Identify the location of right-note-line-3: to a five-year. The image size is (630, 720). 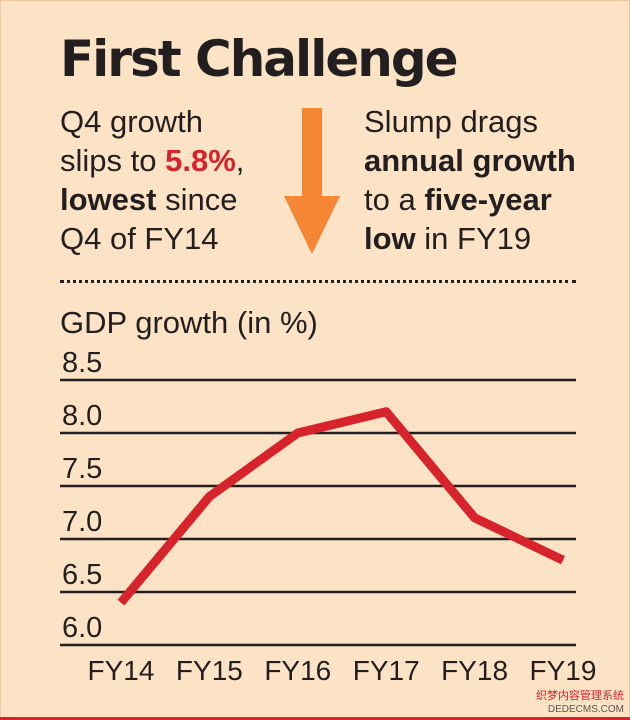
(494, 199).